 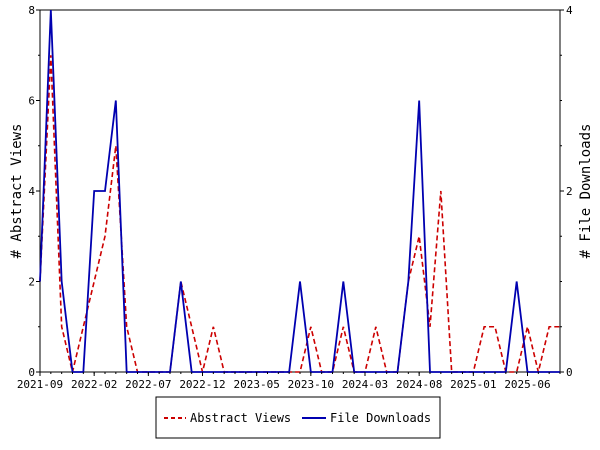 I want to click on x-tick-label: 2024-08, so click(x=419, y=384).